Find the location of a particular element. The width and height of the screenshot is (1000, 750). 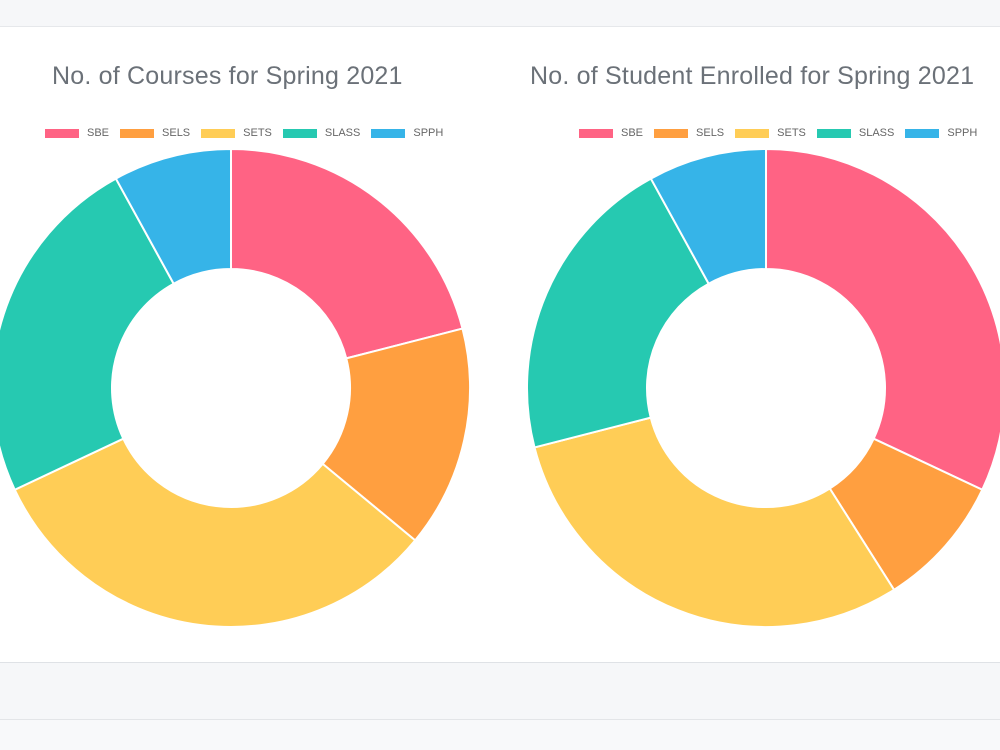

legend-courses: SBE SELS SETS SLASS SPPH is located at coordinates (249, 133).